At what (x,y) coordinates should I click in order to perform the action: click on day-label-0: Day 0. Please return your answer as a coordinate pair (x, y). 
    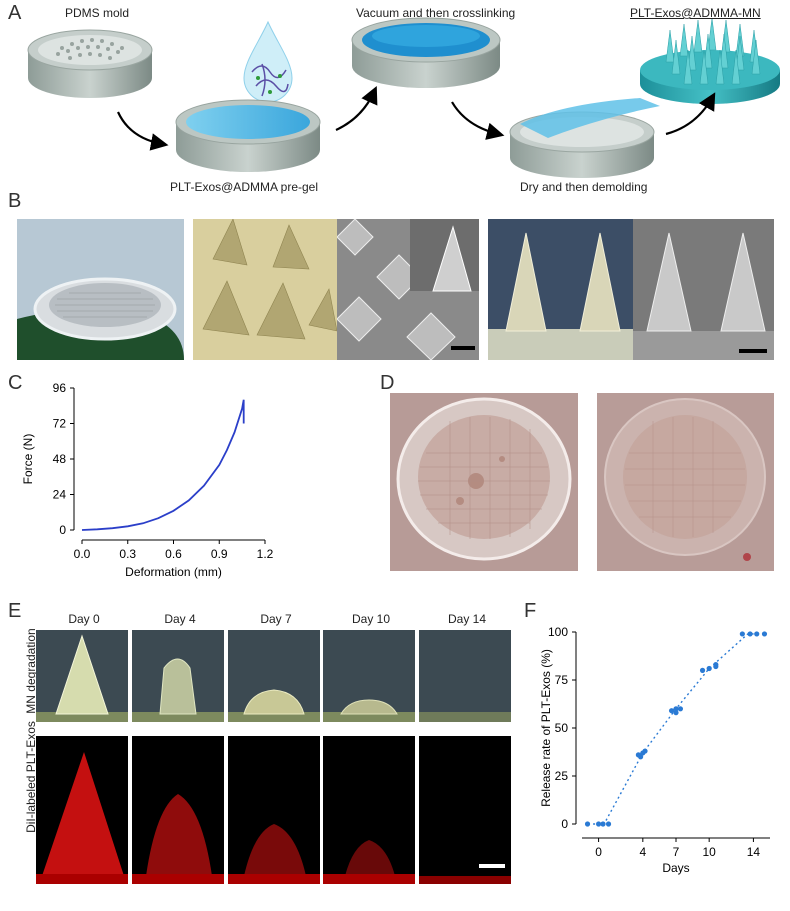
    Looking at the image, I should click on (84, 619).